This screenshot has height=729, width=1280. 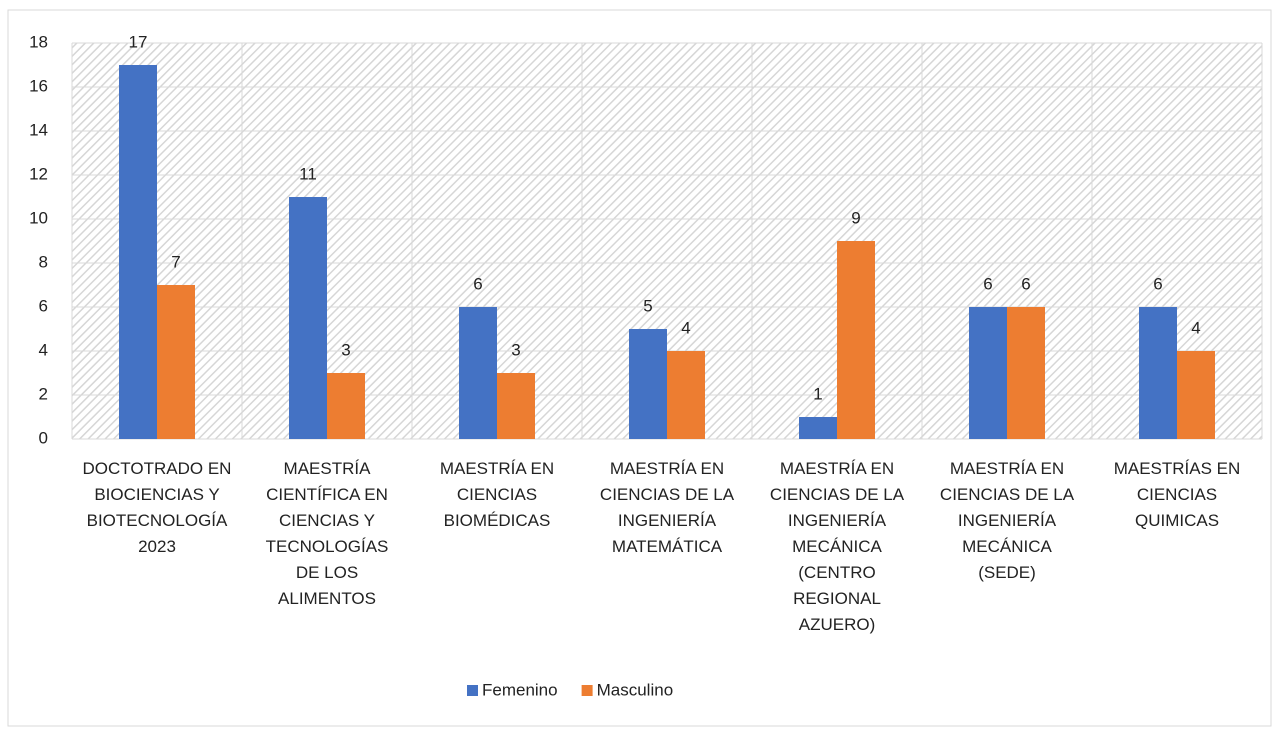 I want to click on legend-label: Masculino, so click(x=635, y=689).